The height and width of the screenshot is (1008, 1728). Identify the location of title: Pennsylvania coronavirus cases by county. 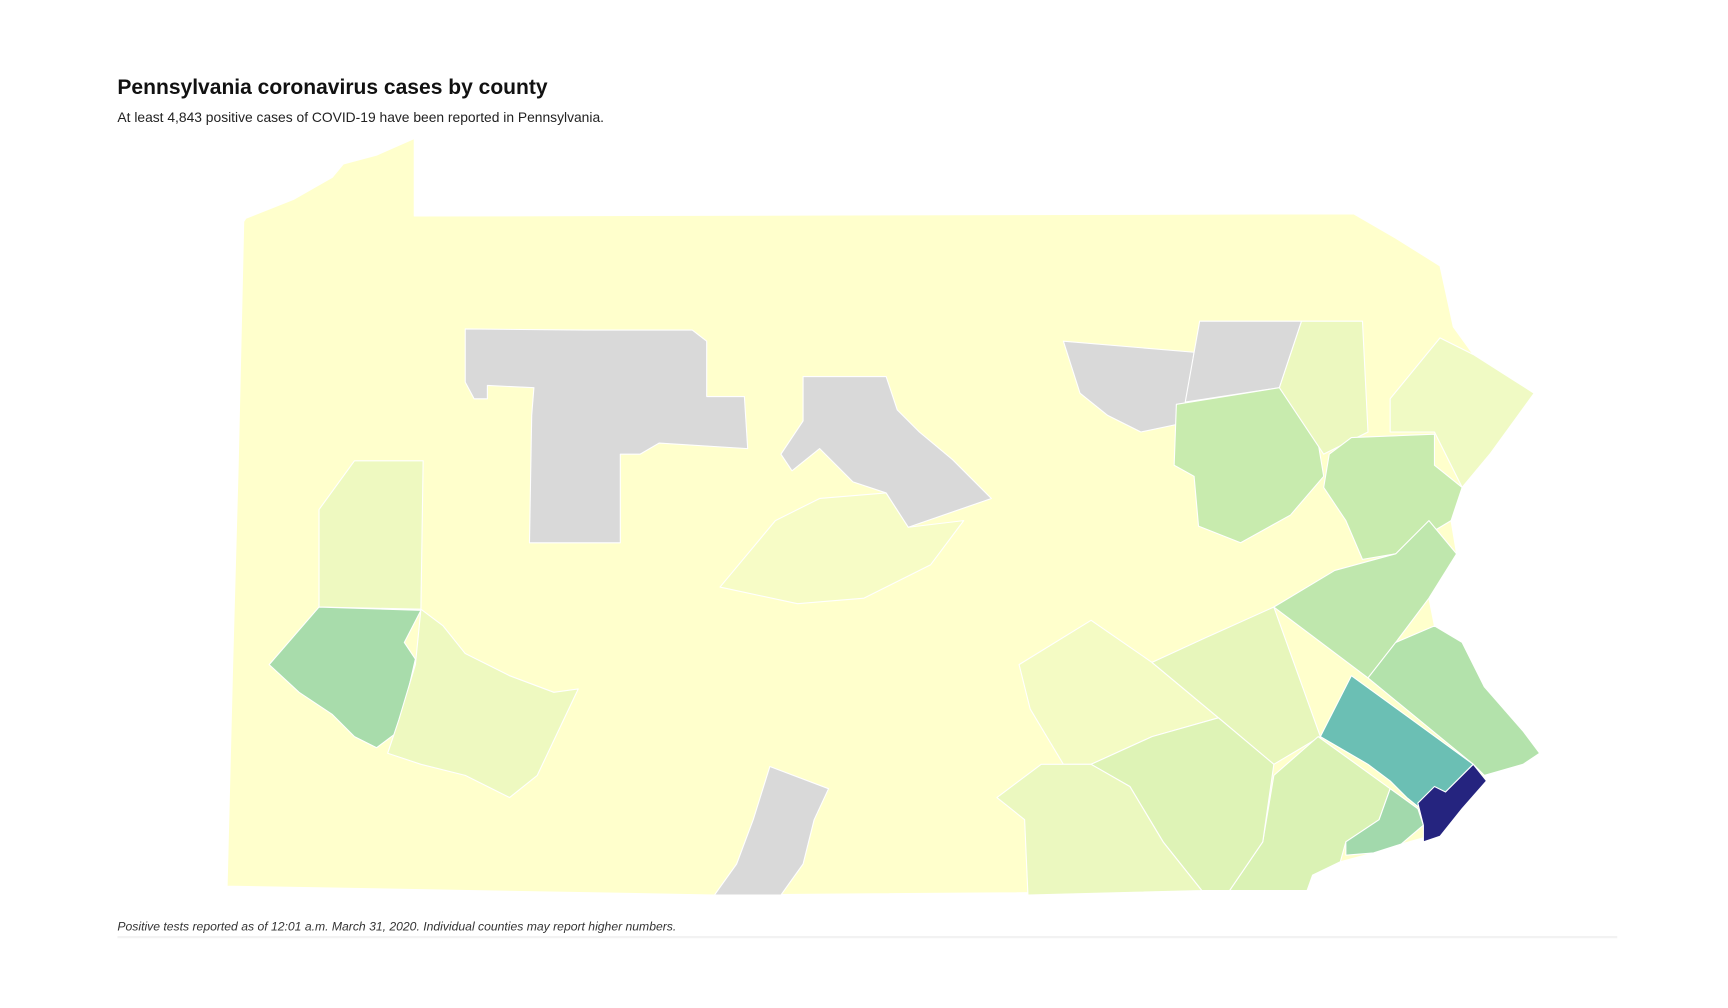
(332, 87).